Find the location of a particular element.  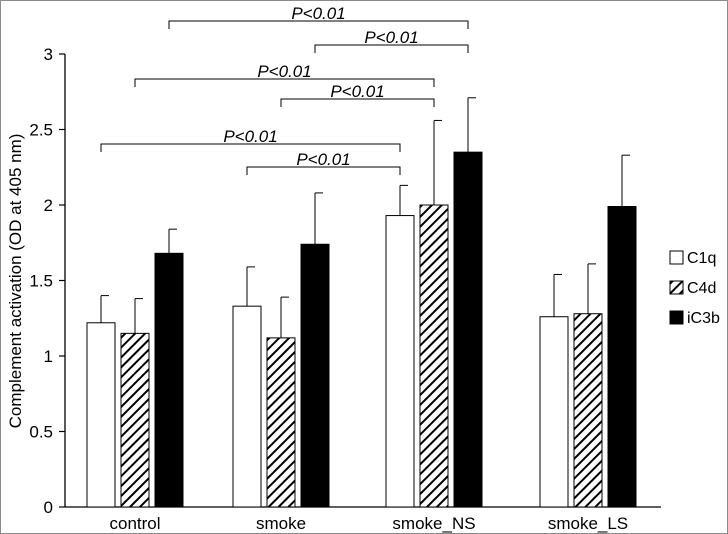

y-tick-label: 2.5 is located at coordinates (41, 130).